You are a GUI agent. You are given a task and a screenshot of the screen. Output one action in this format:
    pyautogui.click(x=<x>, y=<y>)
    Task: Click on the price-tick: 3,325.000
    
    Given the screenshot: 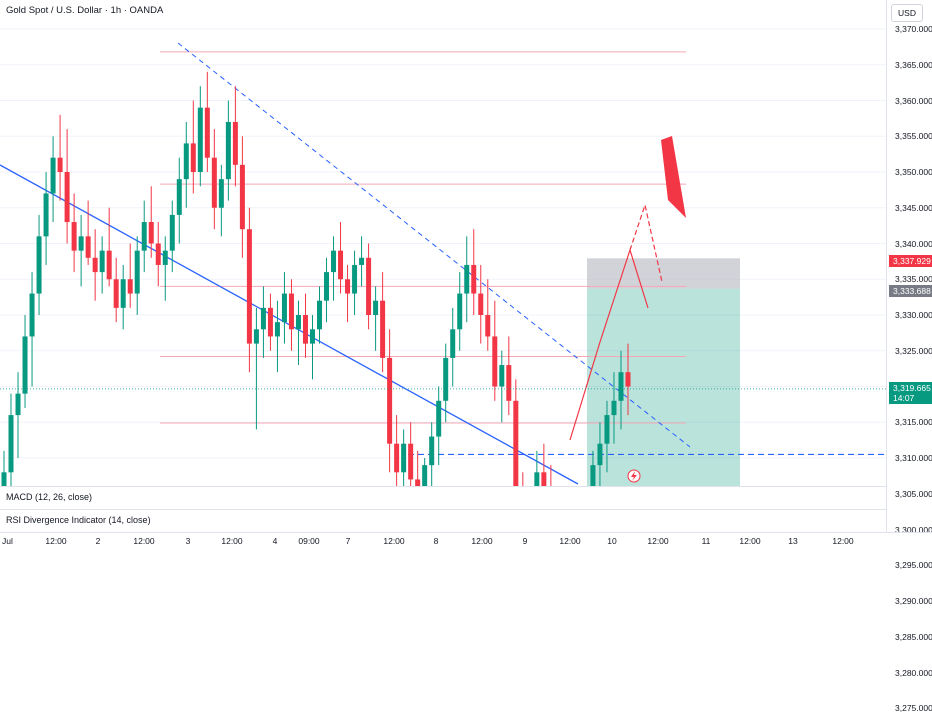 What is the action you would take?
    pyautogui.click(x=913, y=350)
    